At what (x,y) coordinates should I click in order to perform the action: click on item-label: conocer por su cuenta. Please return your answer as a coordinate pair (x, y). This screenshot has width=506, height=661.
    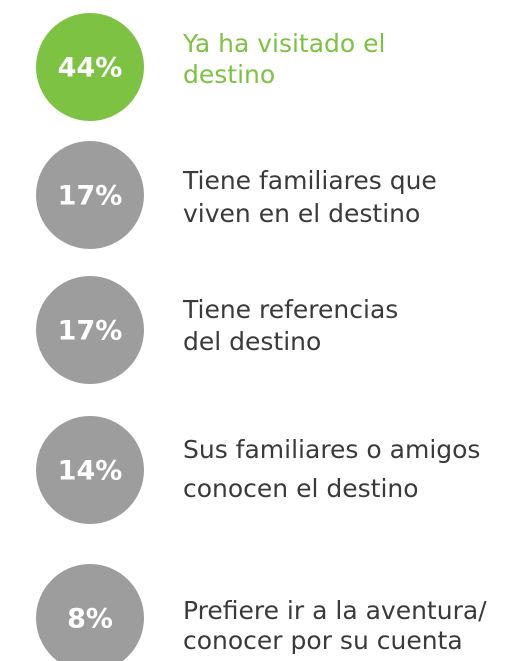
    Looking at the image, I should click on (323, 640).